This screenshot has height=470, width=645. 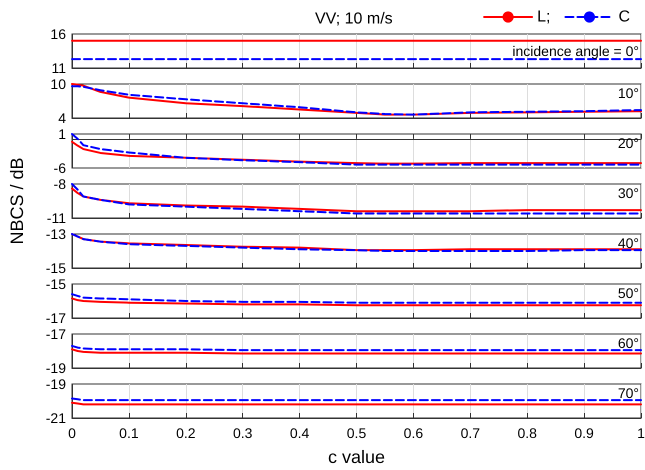 What do you see at coordinates (628, 193) in the screenshot?
I see `annotation: 30°` at bounding box center [628, 193].